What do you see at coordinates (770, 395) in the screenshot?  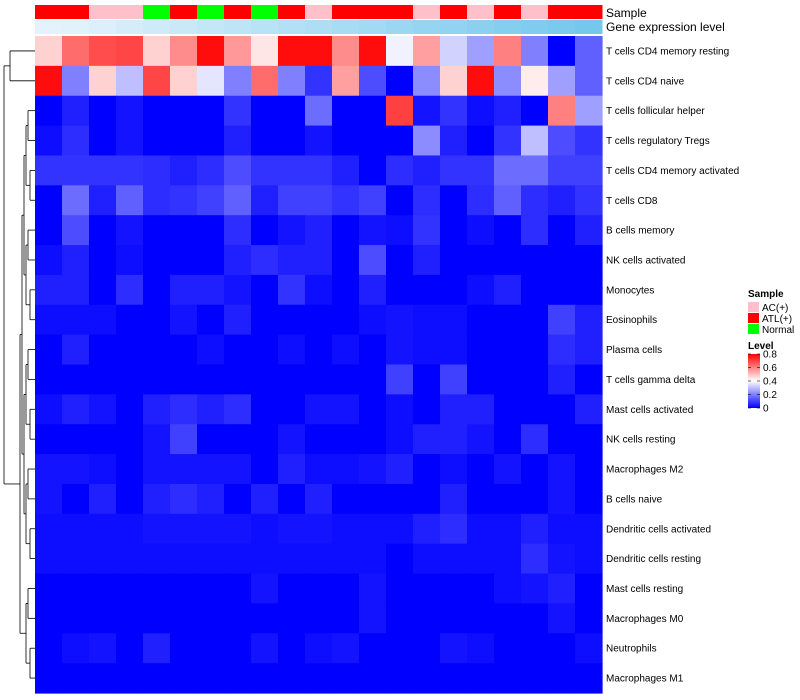 I see `colorbar-tick-label: 0.2` at bounding box center [770, 395].